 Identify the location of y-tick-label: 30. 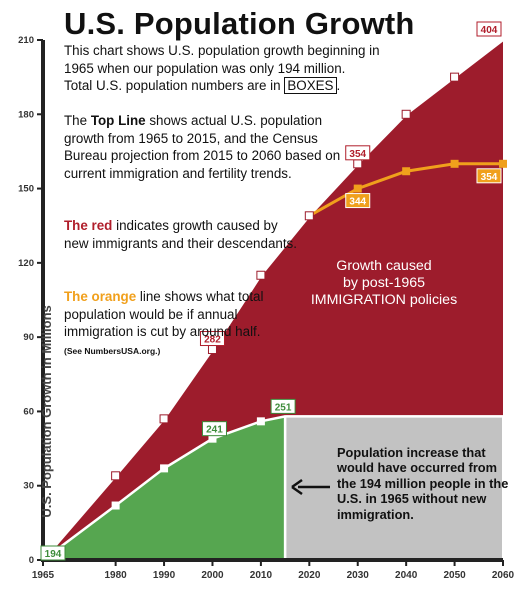
(28, 486).